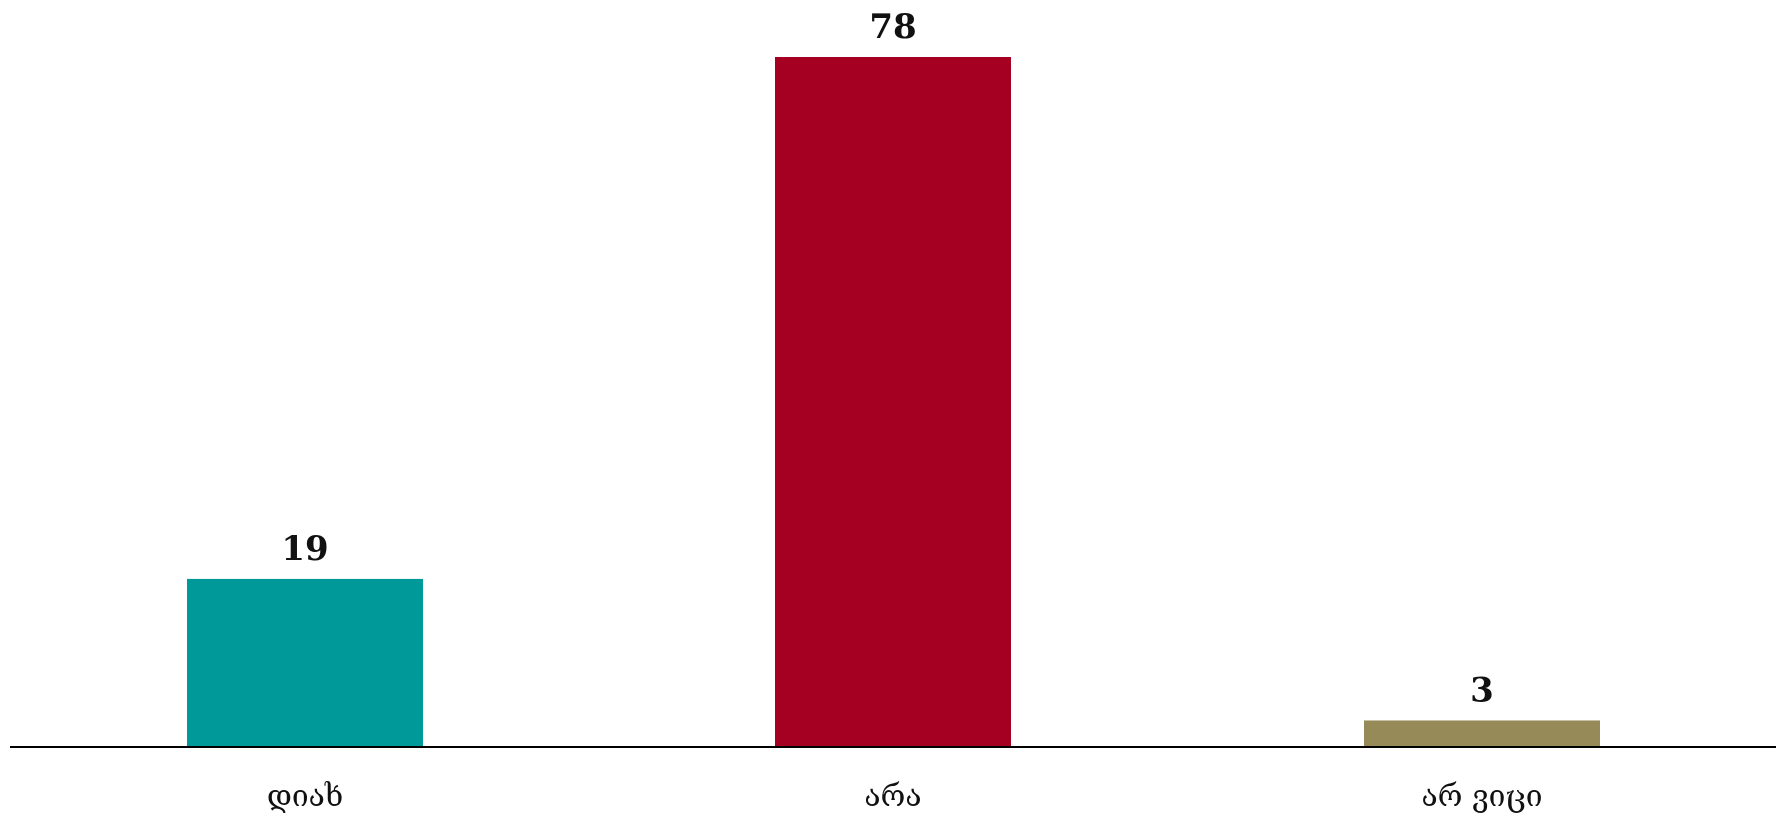  What do you see at coordinates (1481, 796) in the screenshot?
I see `category-label-3: არ ვიცი` at bounding box center [1481, 796].